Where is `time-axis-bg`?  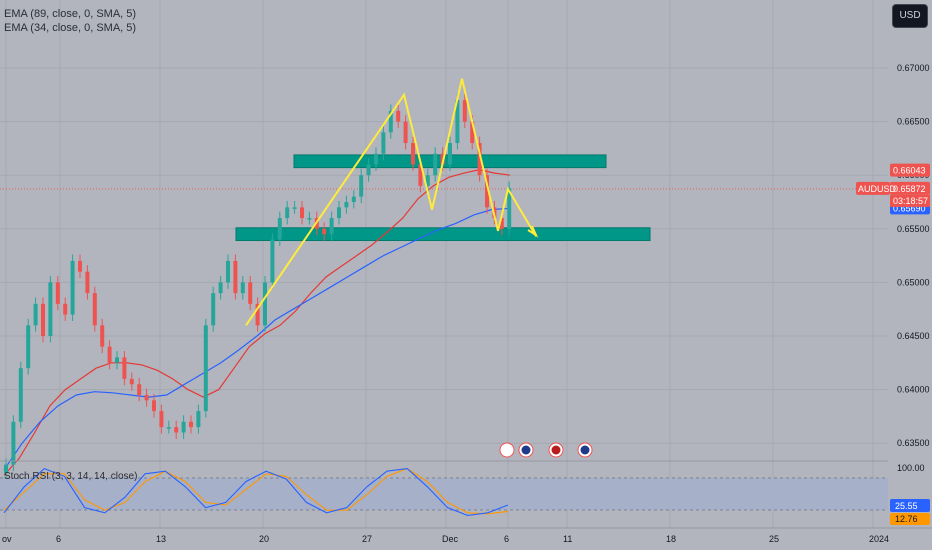 time-axis-bg is located at coordinates (466, 539).